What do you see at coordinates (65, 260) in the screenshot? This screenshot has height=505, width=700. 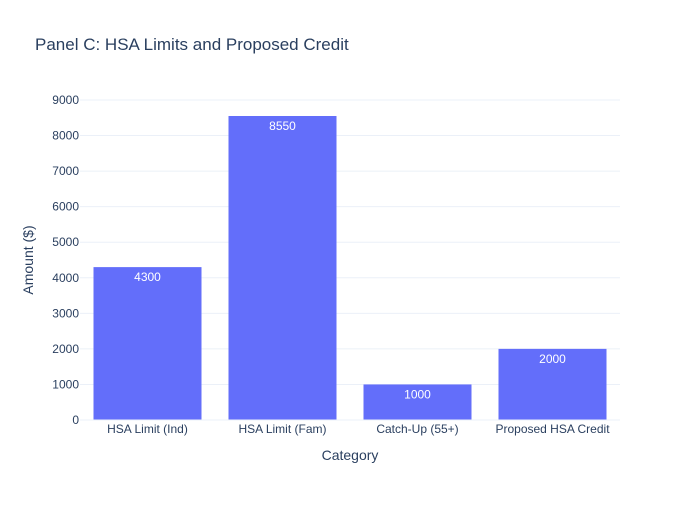 I see `y-axis-ticks: 0 1000 2000 3000 4000 5000 6000 7000 8000 9000` at bounding box center [65, 260].